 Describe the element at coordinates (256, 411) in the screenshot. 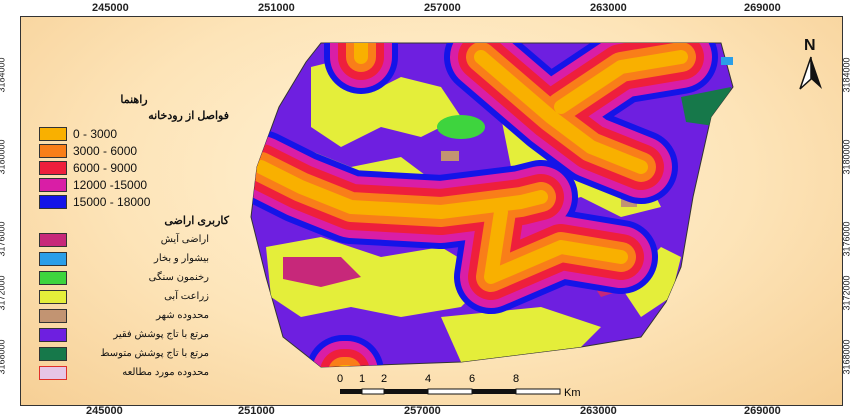

I see `x-tick-bottom: 251000` at that location.